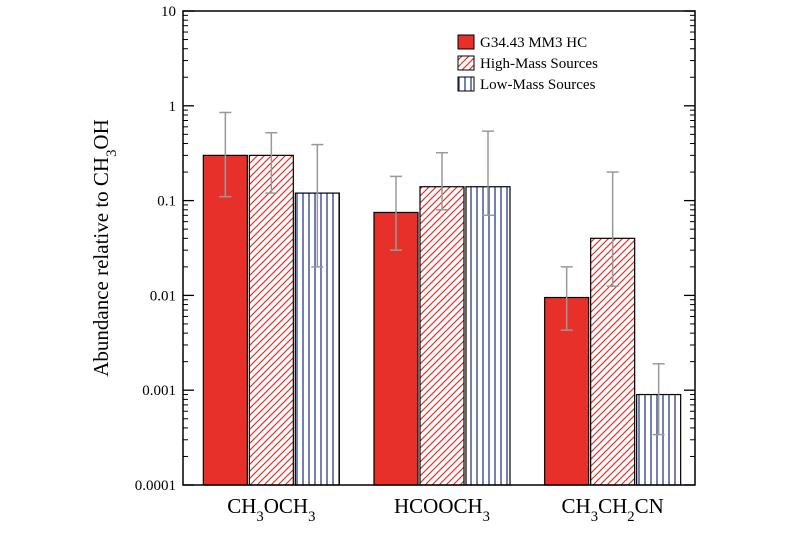 Image resolution: width=800 pixels, height=533 pixels. I want to click on legend-label: Low-Mass Sources, so click(538, 85).